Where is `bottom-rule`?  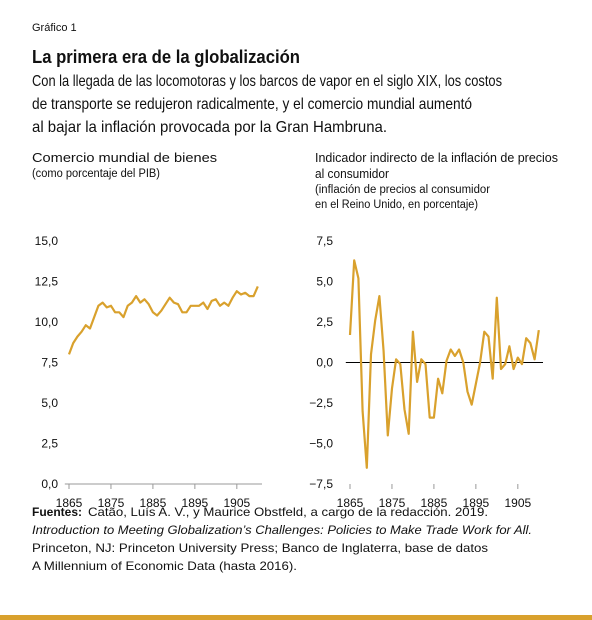
bottom-rule is located at coordinates (296, 617).